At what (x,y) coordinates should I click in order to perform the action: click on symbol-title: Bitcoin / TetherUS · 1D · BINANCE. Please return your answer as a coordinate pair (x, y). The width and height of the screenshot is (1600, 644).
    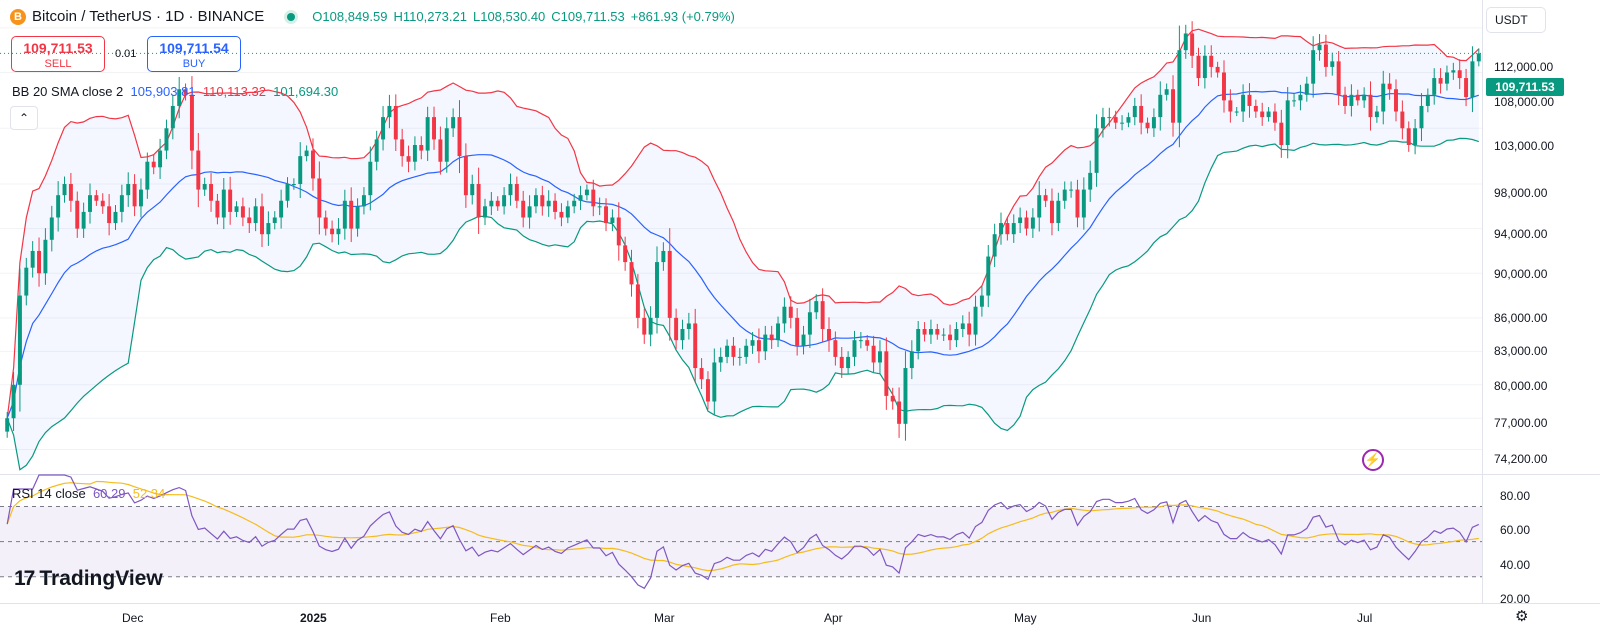
    Looking at the image, I should click on (148, 16).